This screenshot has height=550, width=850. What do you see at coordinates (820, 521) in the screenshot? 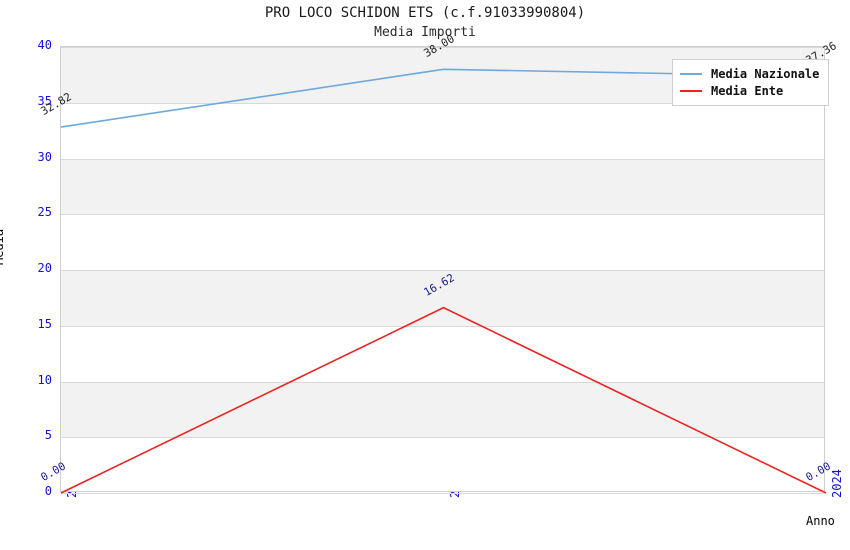
I see `x-axis-label: Anno` at bounding box center [820, 521].